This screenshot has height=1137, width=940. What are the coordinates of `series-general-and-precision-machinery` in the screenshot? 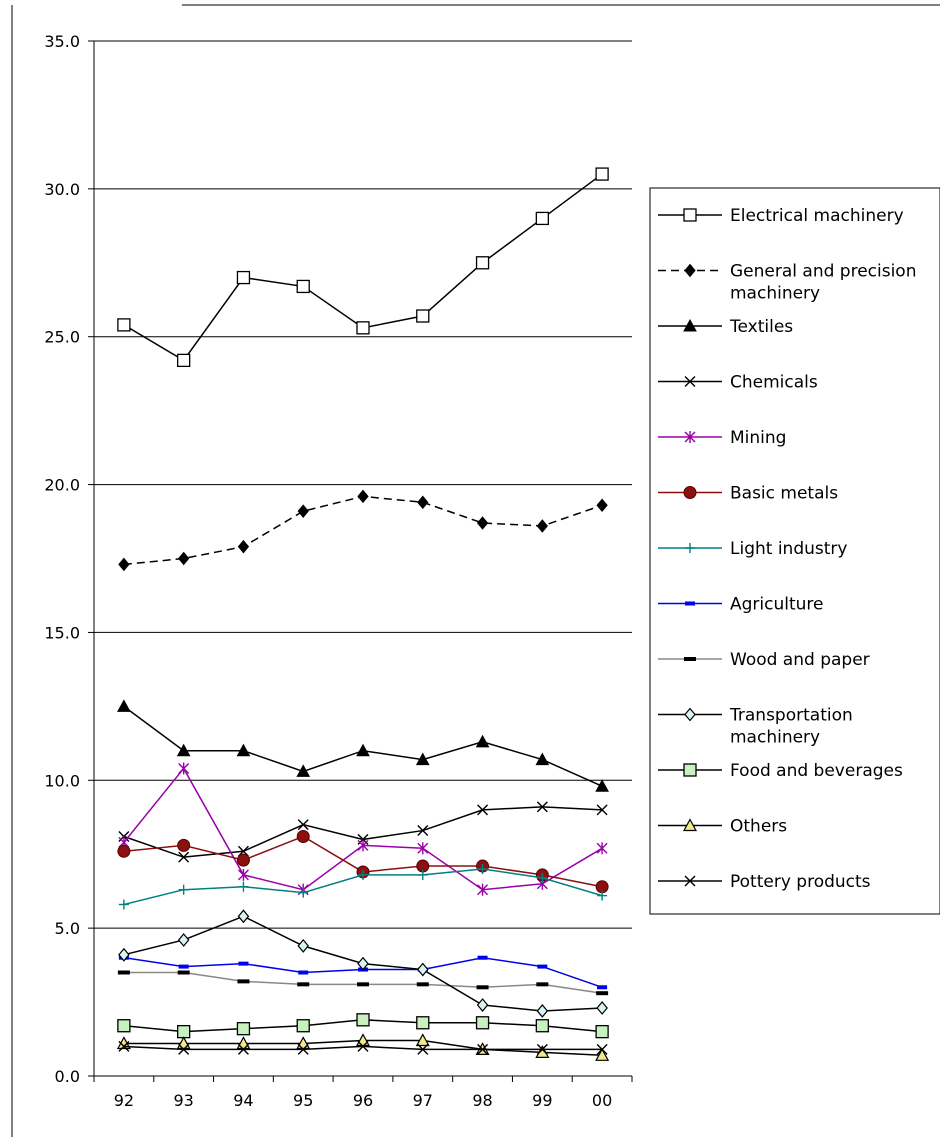 It's located at (363, 530).